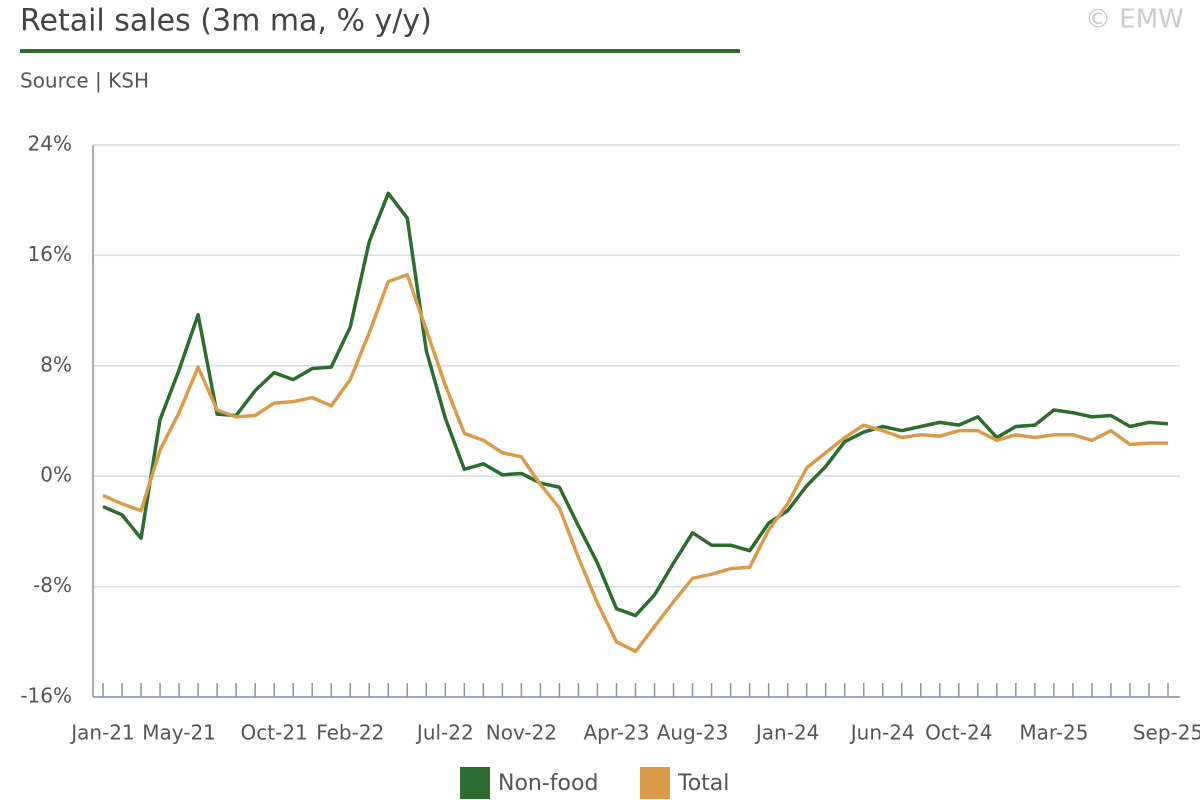 This screenshot has width=1200, height=800. I want to click on x-tick-label: Feb-22, so click(350, 733).